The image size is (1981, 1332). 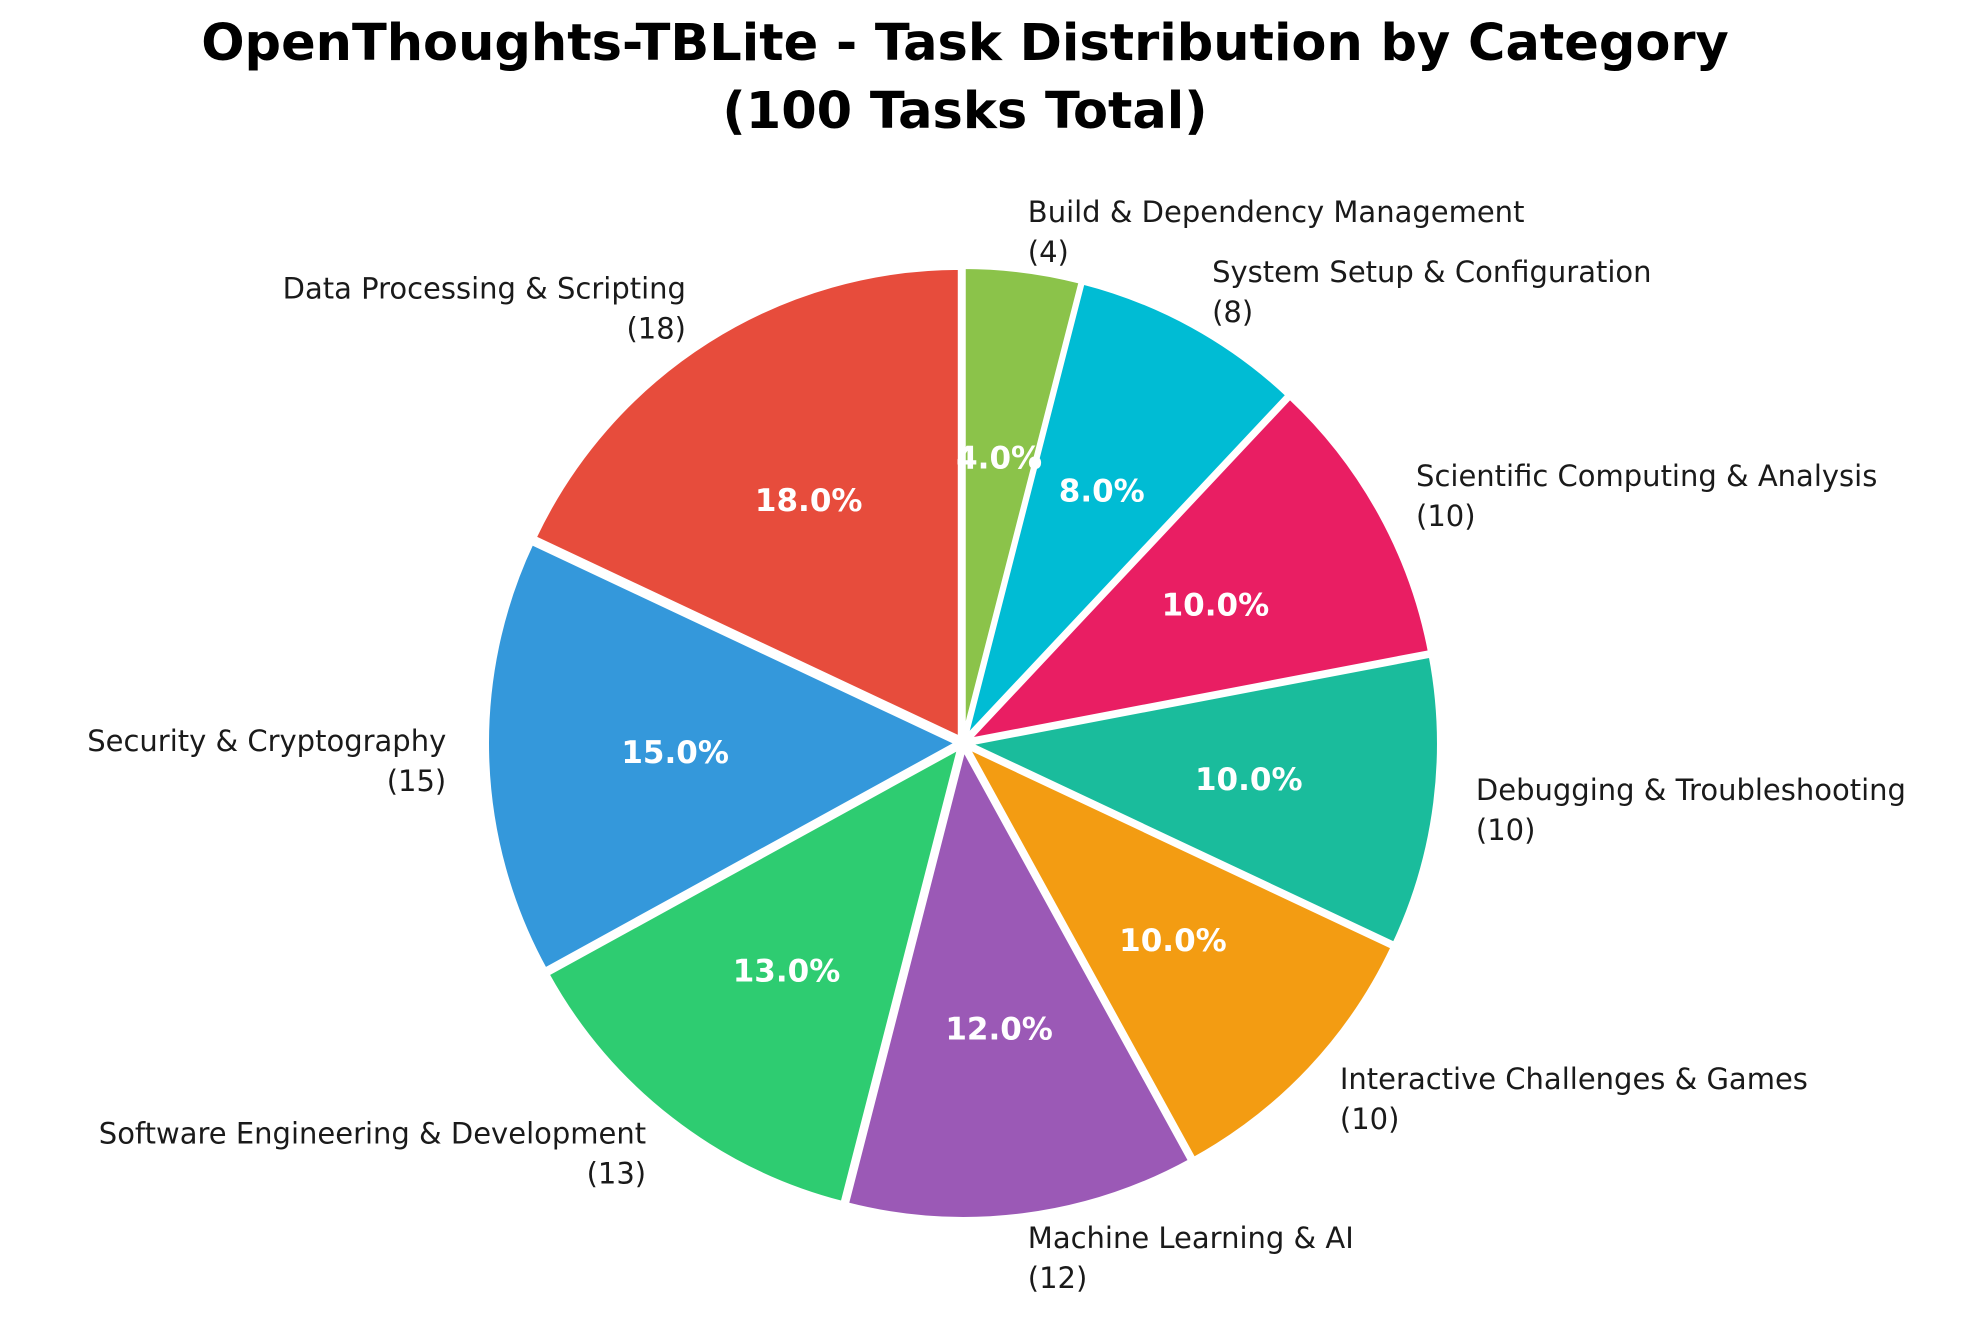 What do you see at coordinates (999, 1030) in the screenshot?
I see `pct-label-3: 12.0%` at bounding box center [999, 1030].